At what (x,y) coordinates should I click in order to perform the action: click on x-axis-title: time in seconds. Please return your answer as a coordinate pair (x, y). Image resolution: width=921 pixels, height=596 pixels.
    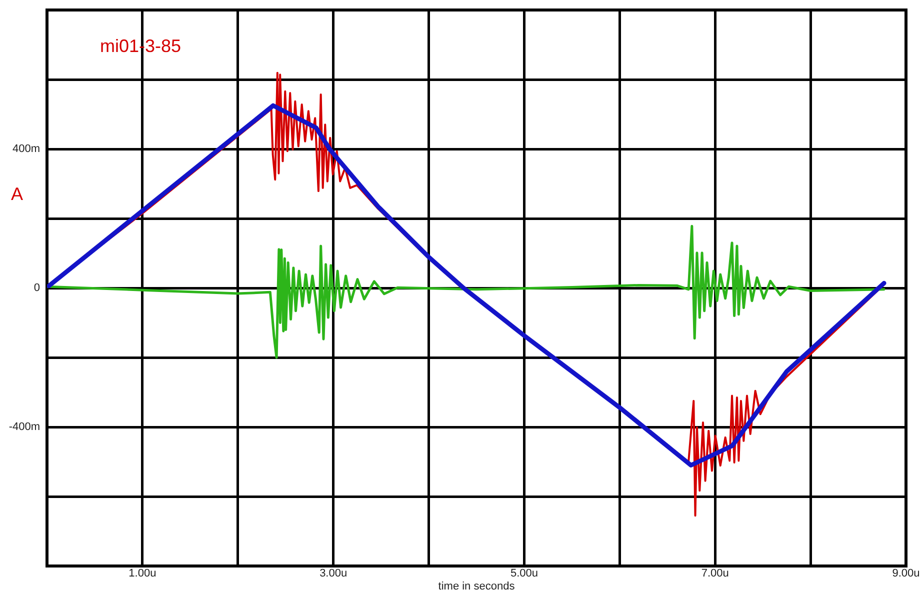
    Looking at the image, I should click on (477, 586).